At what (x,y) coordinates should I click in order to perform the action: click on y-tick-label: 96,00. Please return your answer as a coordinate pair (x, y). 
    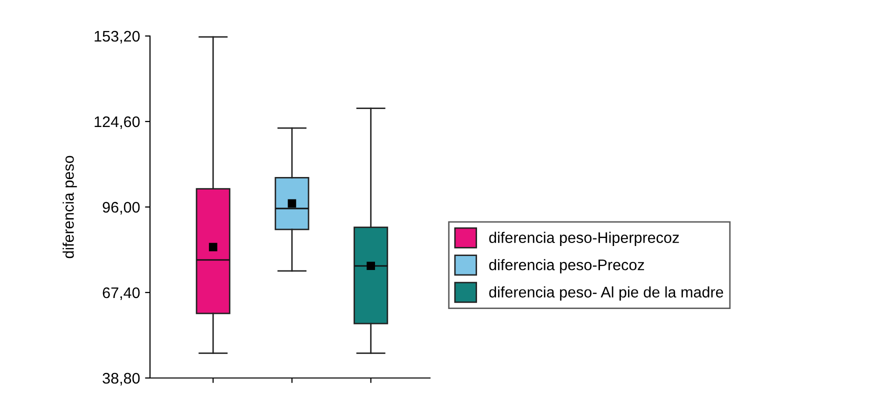
    Looking at the image, I should click on (121, 208).